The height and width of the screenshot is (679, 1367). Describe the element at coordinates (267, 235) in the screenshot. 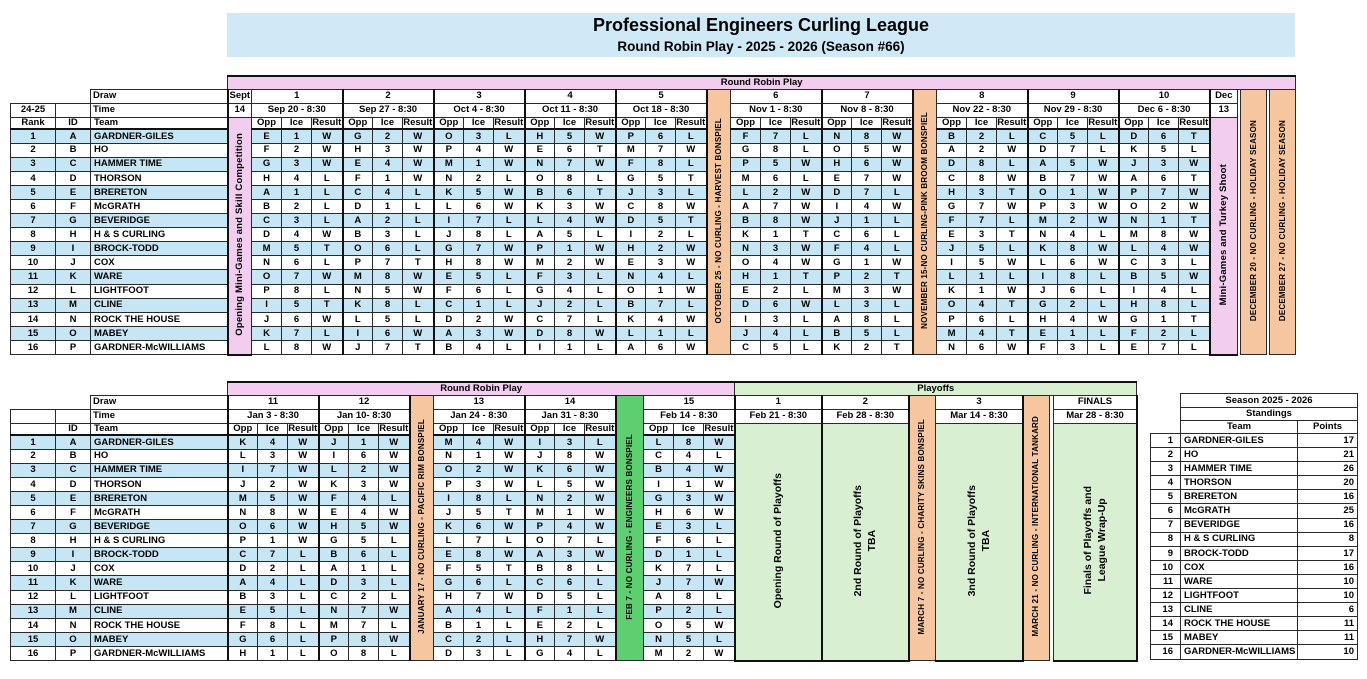

I see `opp-cell: D` at that location.